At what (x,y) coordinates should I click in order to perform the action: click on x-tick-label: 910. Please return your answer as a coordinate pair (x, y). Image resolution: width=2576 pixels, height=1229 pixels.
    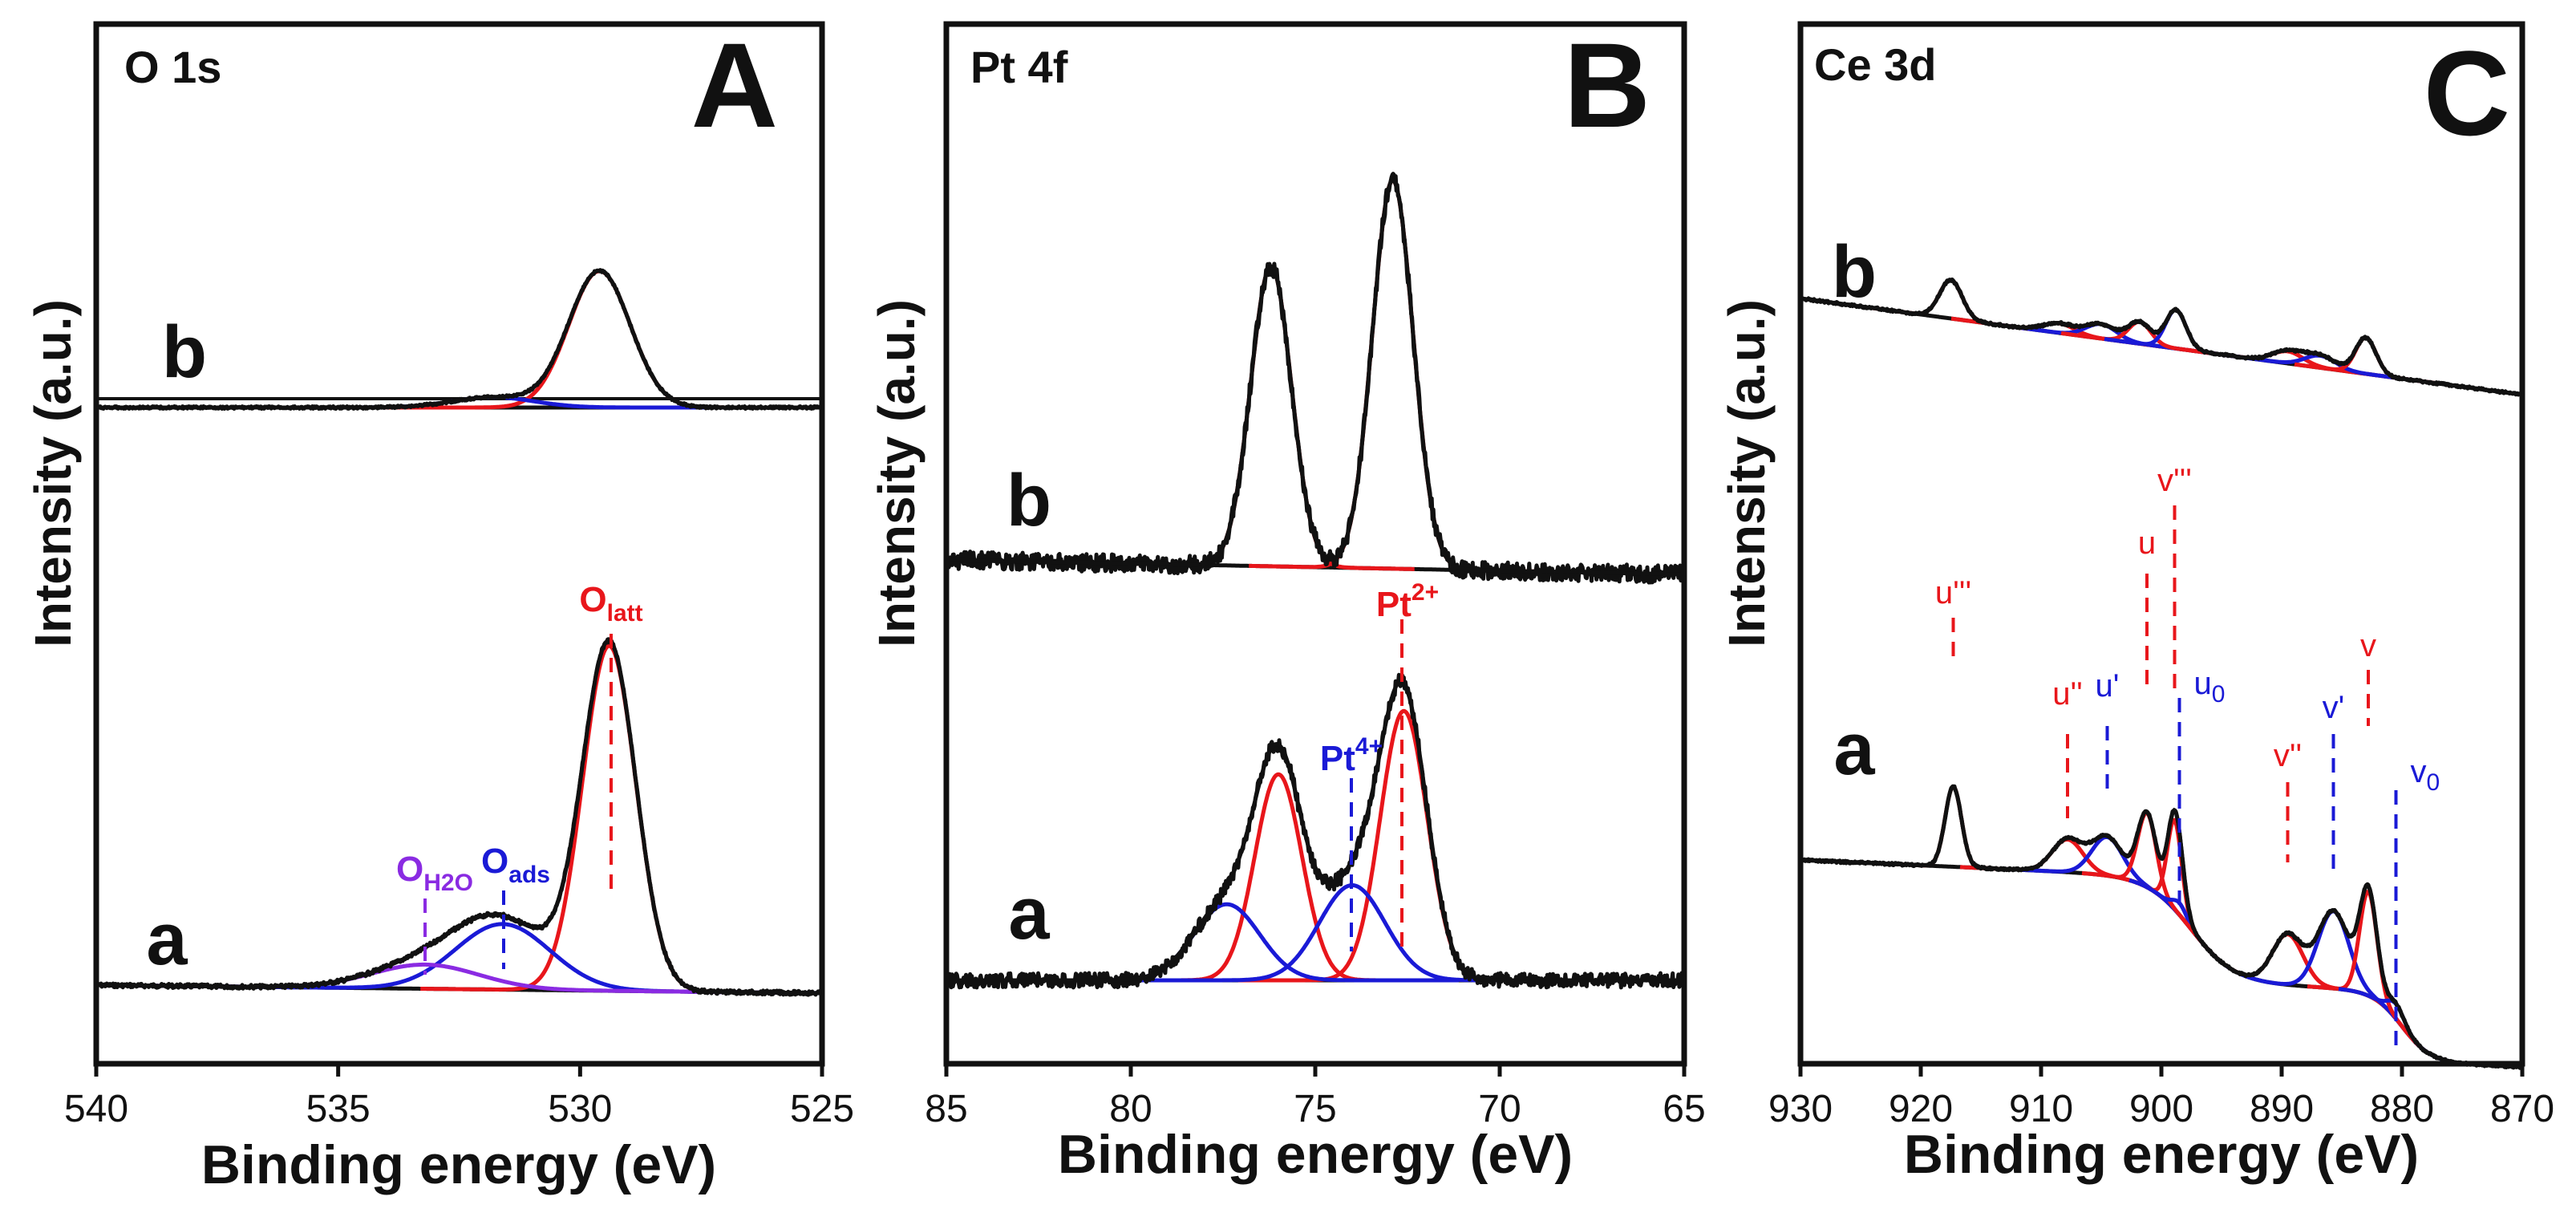
    Looking at the image, I should click on (2041, 1109).